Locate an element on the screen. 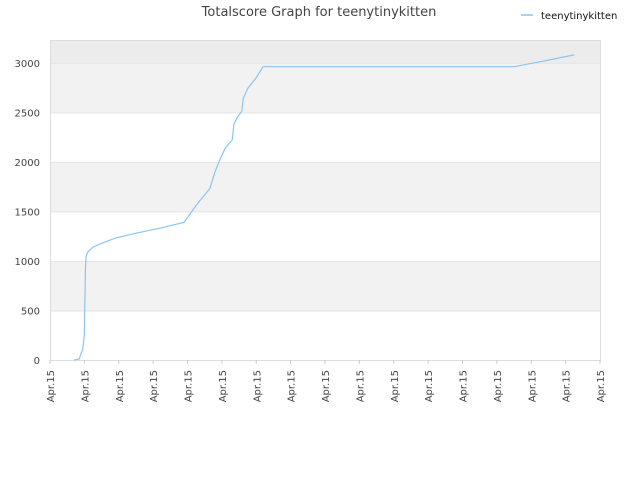 The image size is (640, 480). y-tick-label: 1500 is located at coordinates (27, 212).